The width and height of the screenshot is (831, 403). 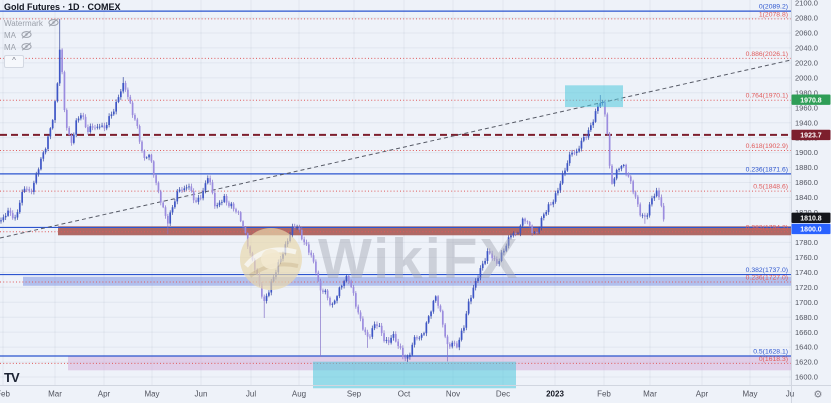 What do you see at coordinates (104, 394) in the screenshot?
I see `time-tick-label: Apr` at bounding box center [104, 394].